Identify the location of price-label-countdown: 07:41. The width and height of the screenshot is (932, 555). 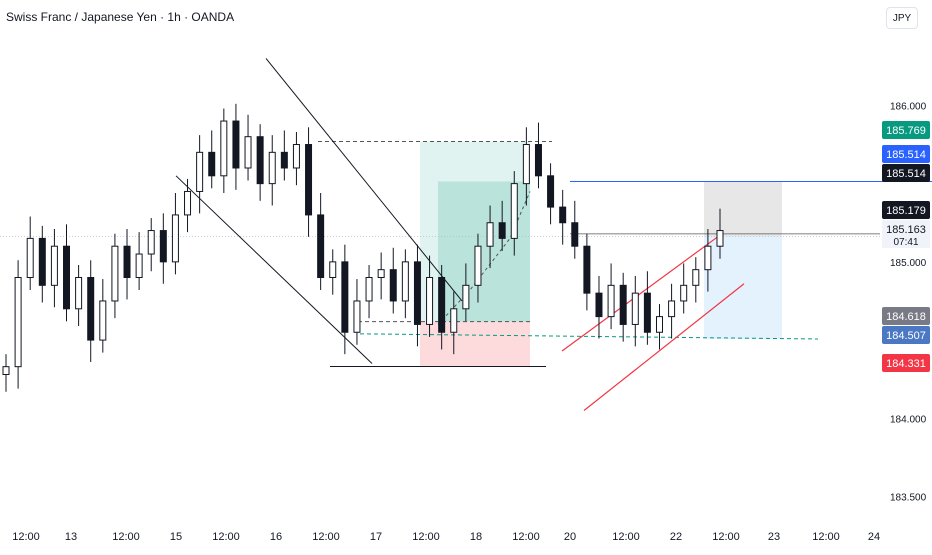
(905, 242).